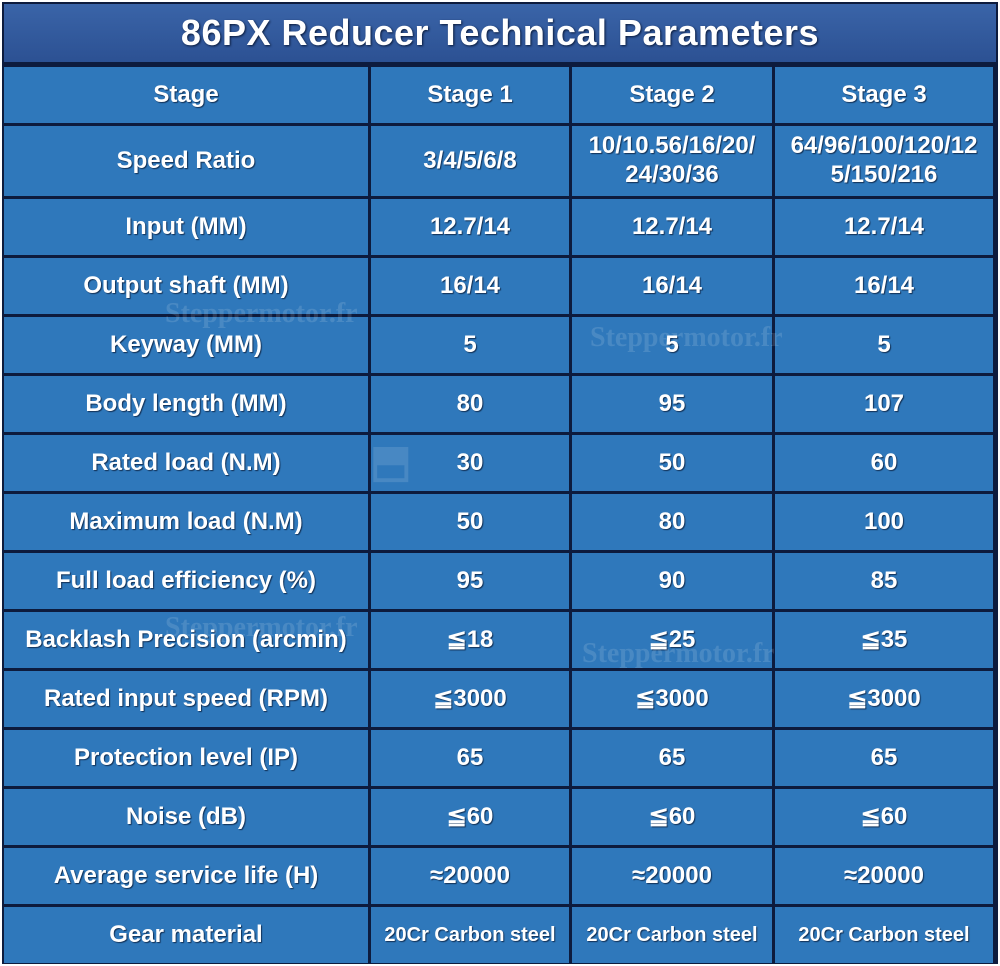 This screenshot has height=966, width=1000. Describe the element at coordinates (672, 522) in the screenshot. I see `value-cell-stage-2: 80` at that location.